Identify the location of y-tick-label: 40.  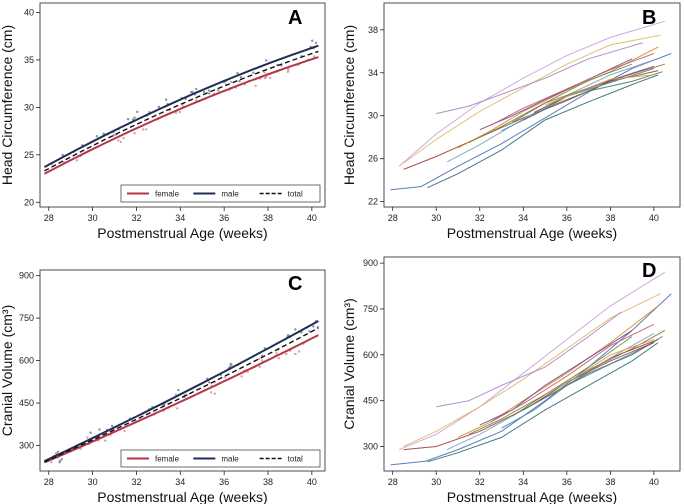
(29, 12).